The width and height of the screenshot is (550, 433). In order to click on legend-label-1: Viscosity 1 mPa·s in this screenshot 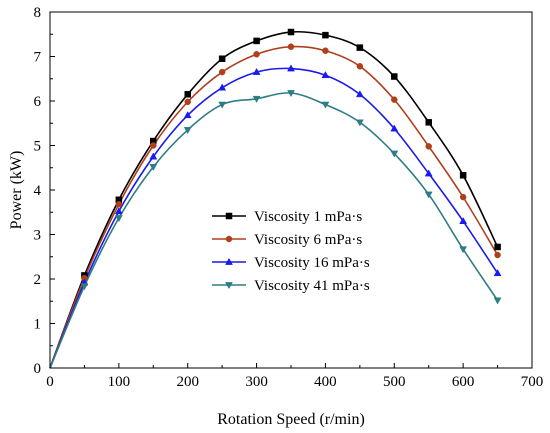, I will do `click(308, 217)`.